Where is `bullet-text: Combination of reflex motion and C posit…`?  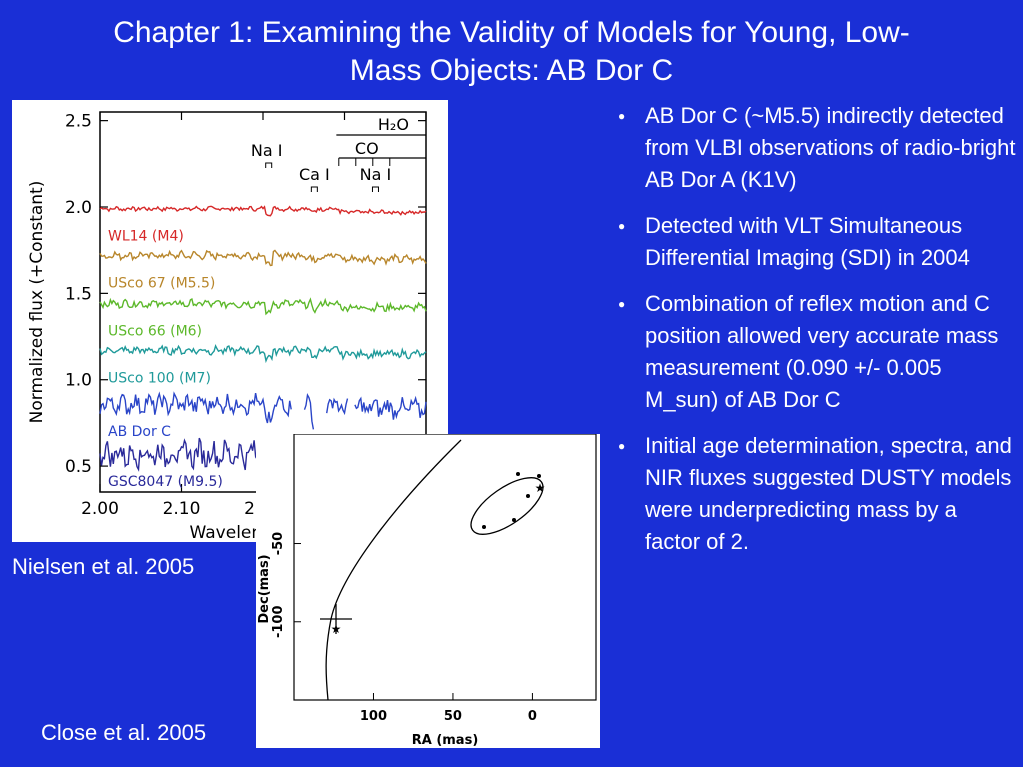 bullet-text: Combination of reflex motion and C posit… is located at coordinates (822, 351).